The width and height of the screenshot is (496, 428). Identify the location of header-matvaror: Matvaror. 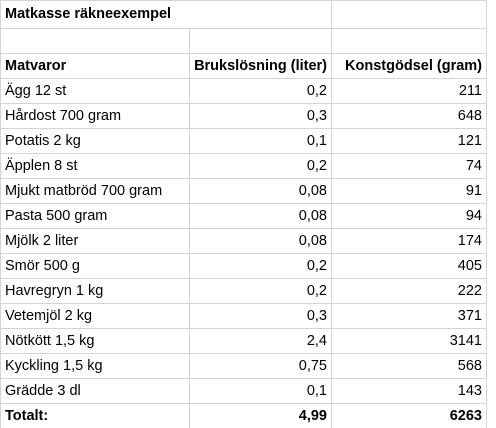
(95, 66).